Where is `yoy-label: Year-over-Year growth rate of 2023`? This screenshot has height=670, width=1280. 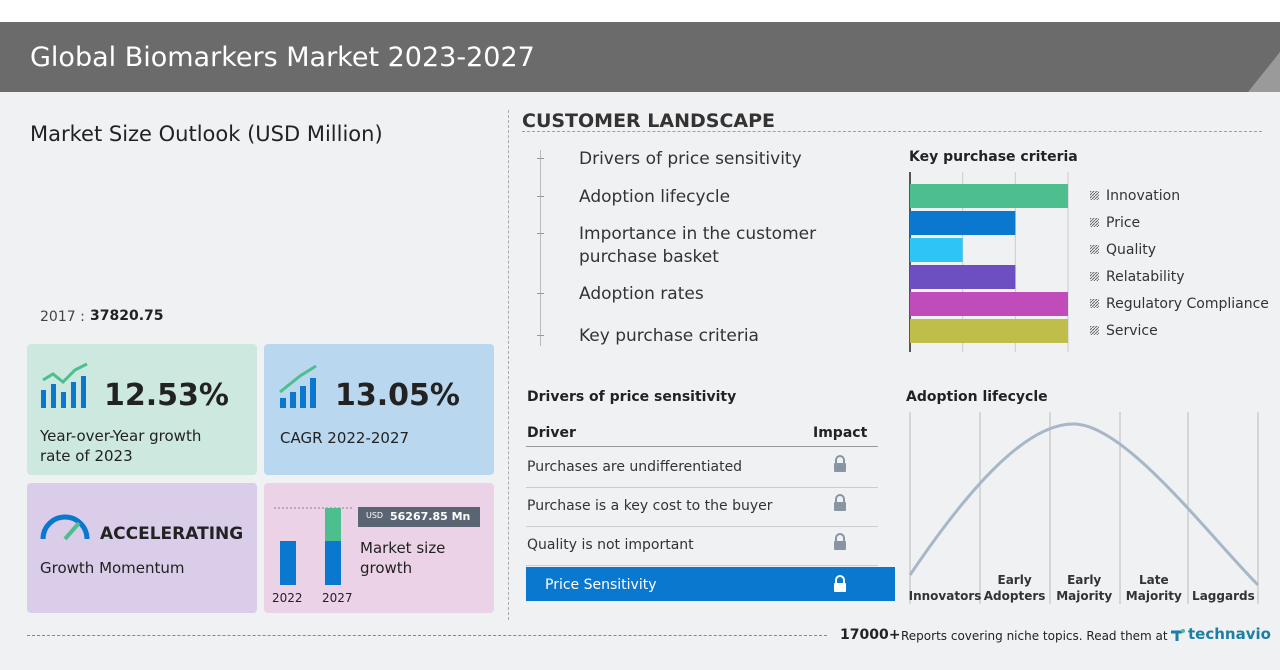 yoy-label: Year-over-Year growth rate of 2023 is located at coordinates (121, 446).